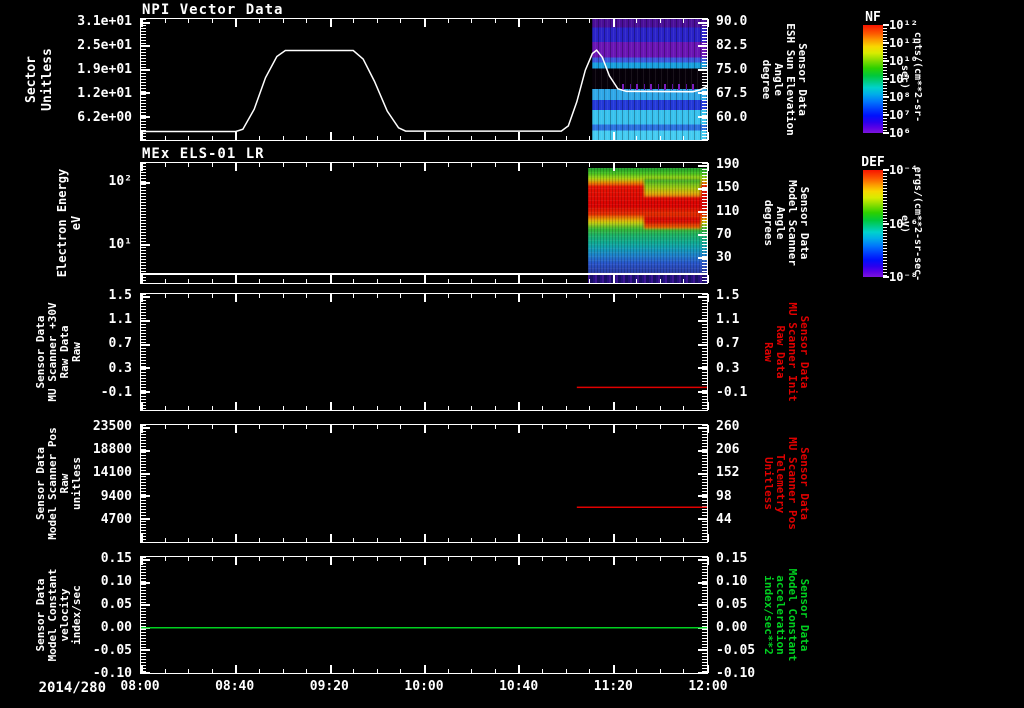  I want to click on y-tick-label-right: 60.0, so click(732, 117).